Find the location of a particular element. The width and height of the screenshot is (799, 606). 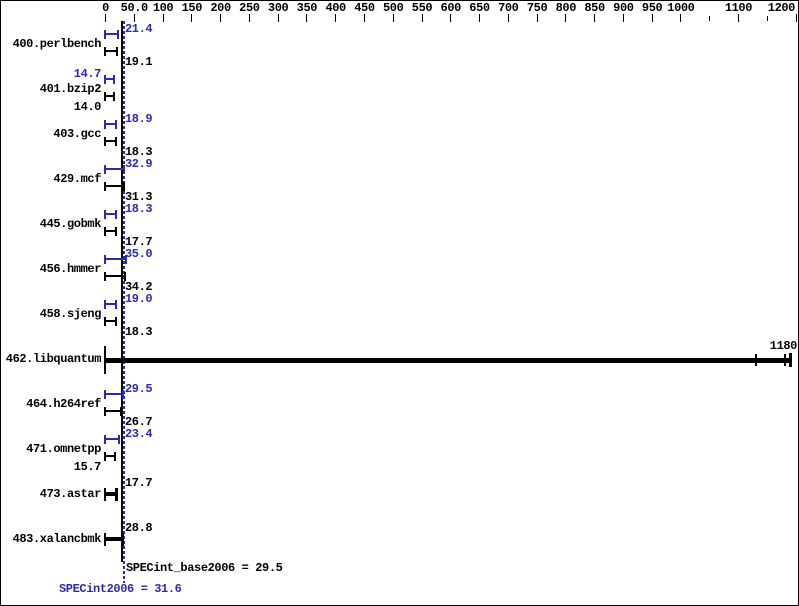

x-tick-label: 300 is located at coordinates (278, 8).